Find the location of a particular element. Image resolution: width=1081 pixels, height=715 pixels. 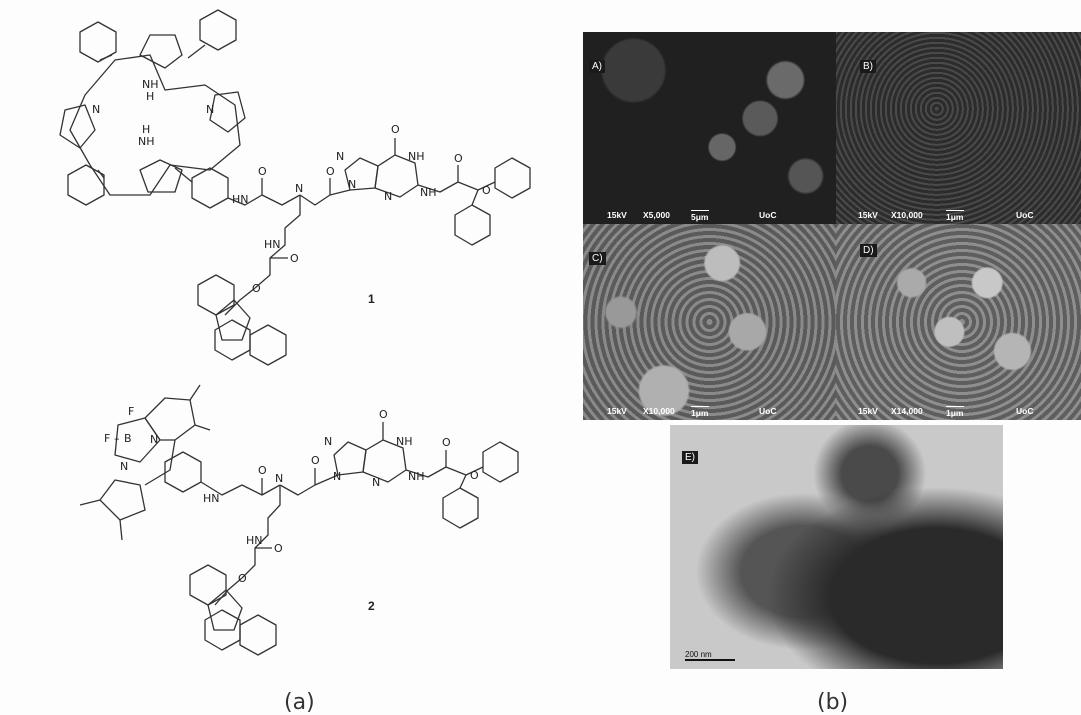

atom-n-guanine-4: N is located at coordinates (328, 441).